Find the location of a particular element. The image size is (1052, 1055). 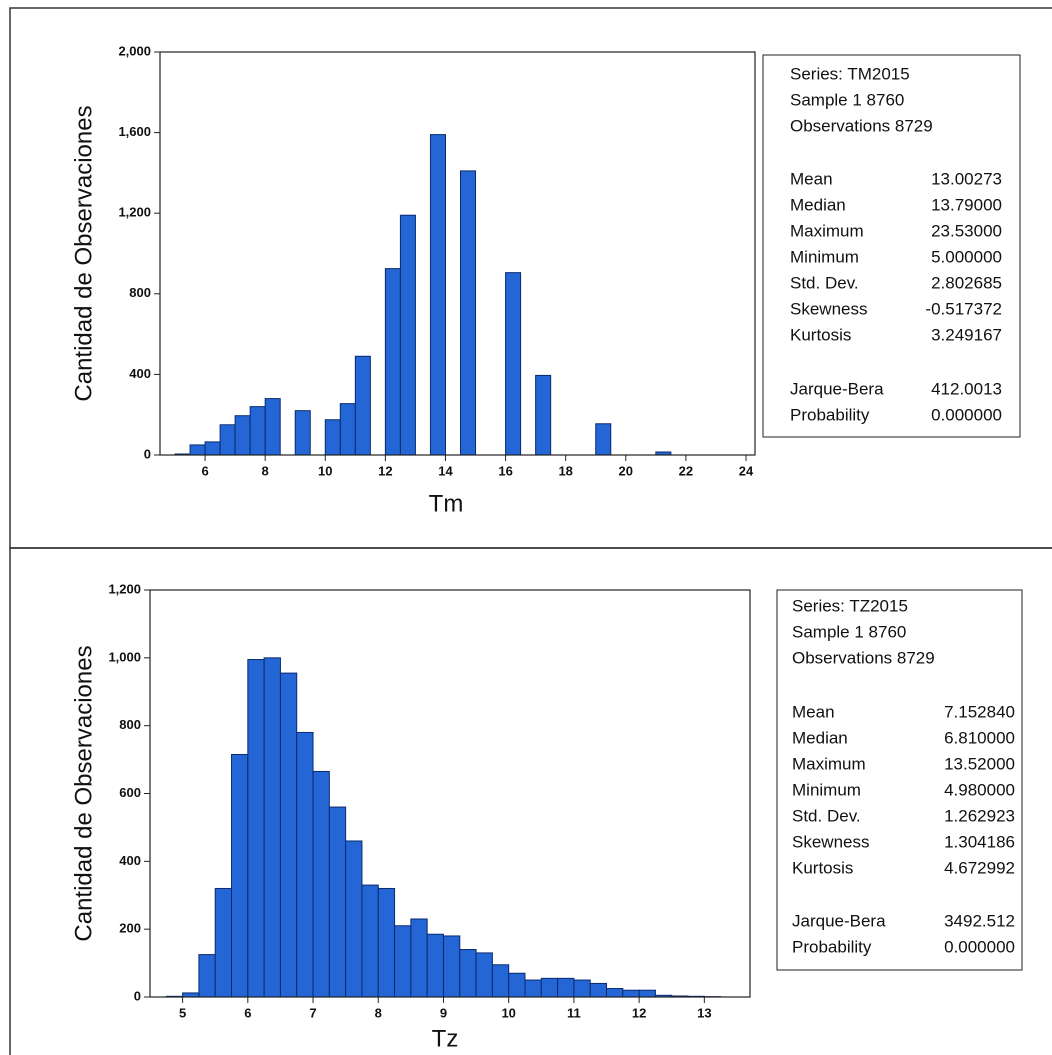

stat-value: 13.52000 is located at coordinates (979, 763).